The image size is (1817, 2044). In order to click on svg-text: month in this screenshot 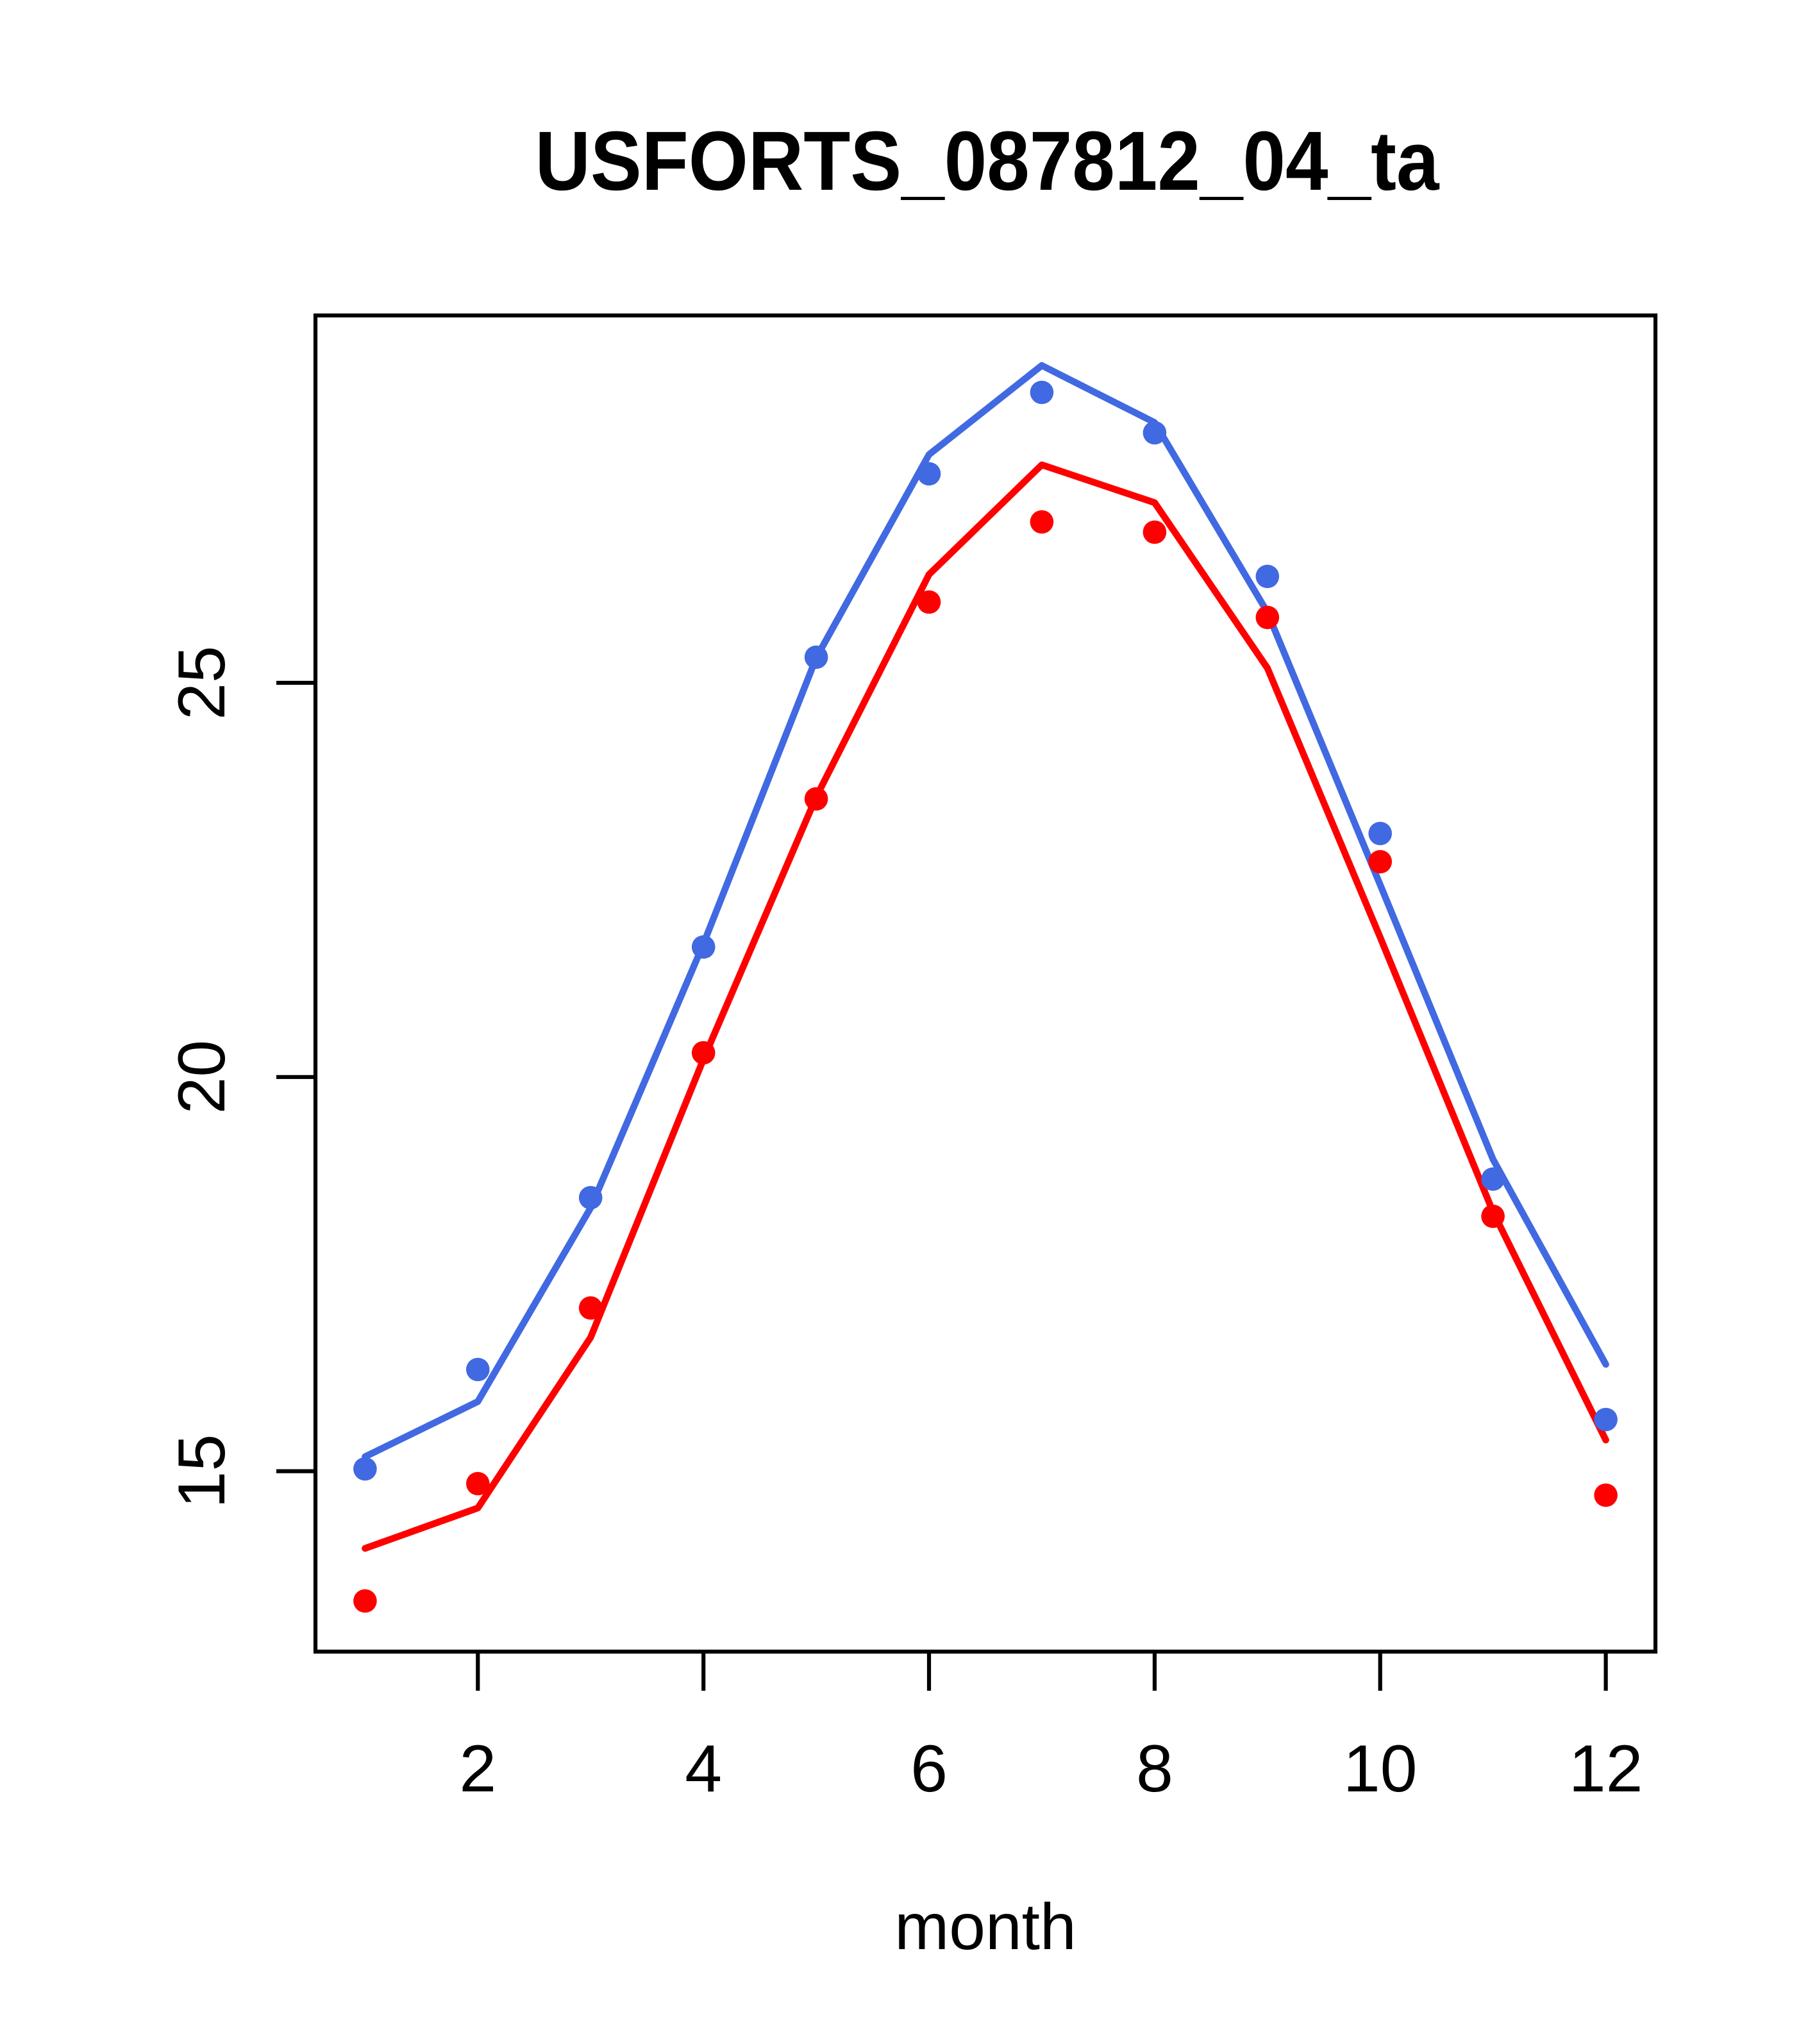, I will do `click(985, 1927)`.